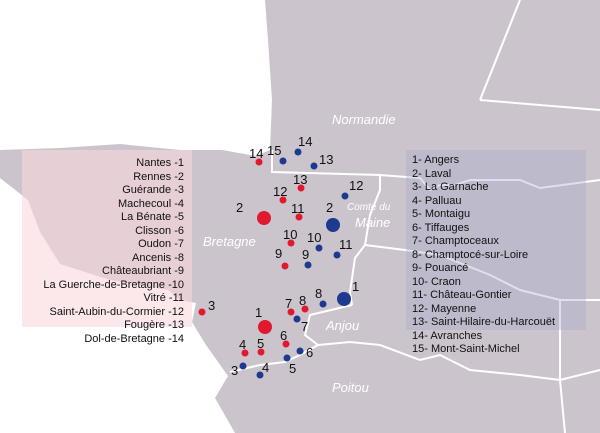 Image resolution: width=600 pixels, height=433 pixels. What do you see at coordinates (229, 241) in the screenshot?
I see `region-bretagne: Bretagne` at bounding box center [229, 241].